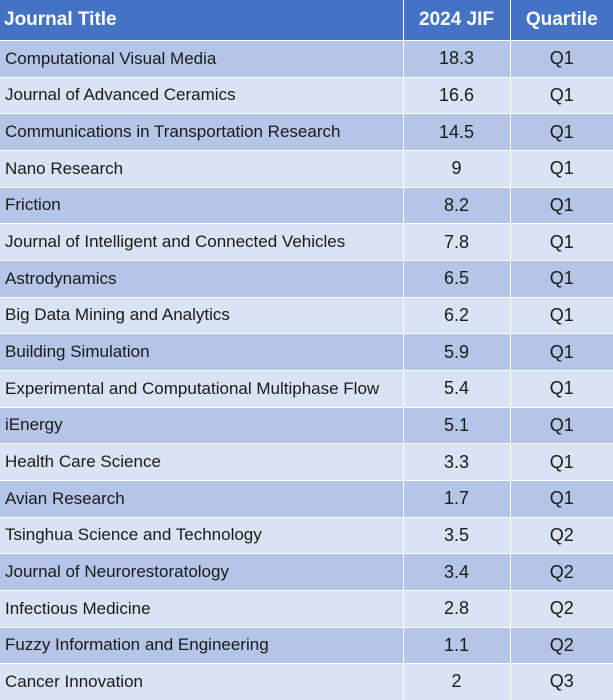 Image resolution: width=613 pixels, height=700 pixels. What do you see at coordinates (202, 535) in the screenshot?
I see `journal-title-cell: Tsinghua Science and Technology` at bounding box center [202, 535].